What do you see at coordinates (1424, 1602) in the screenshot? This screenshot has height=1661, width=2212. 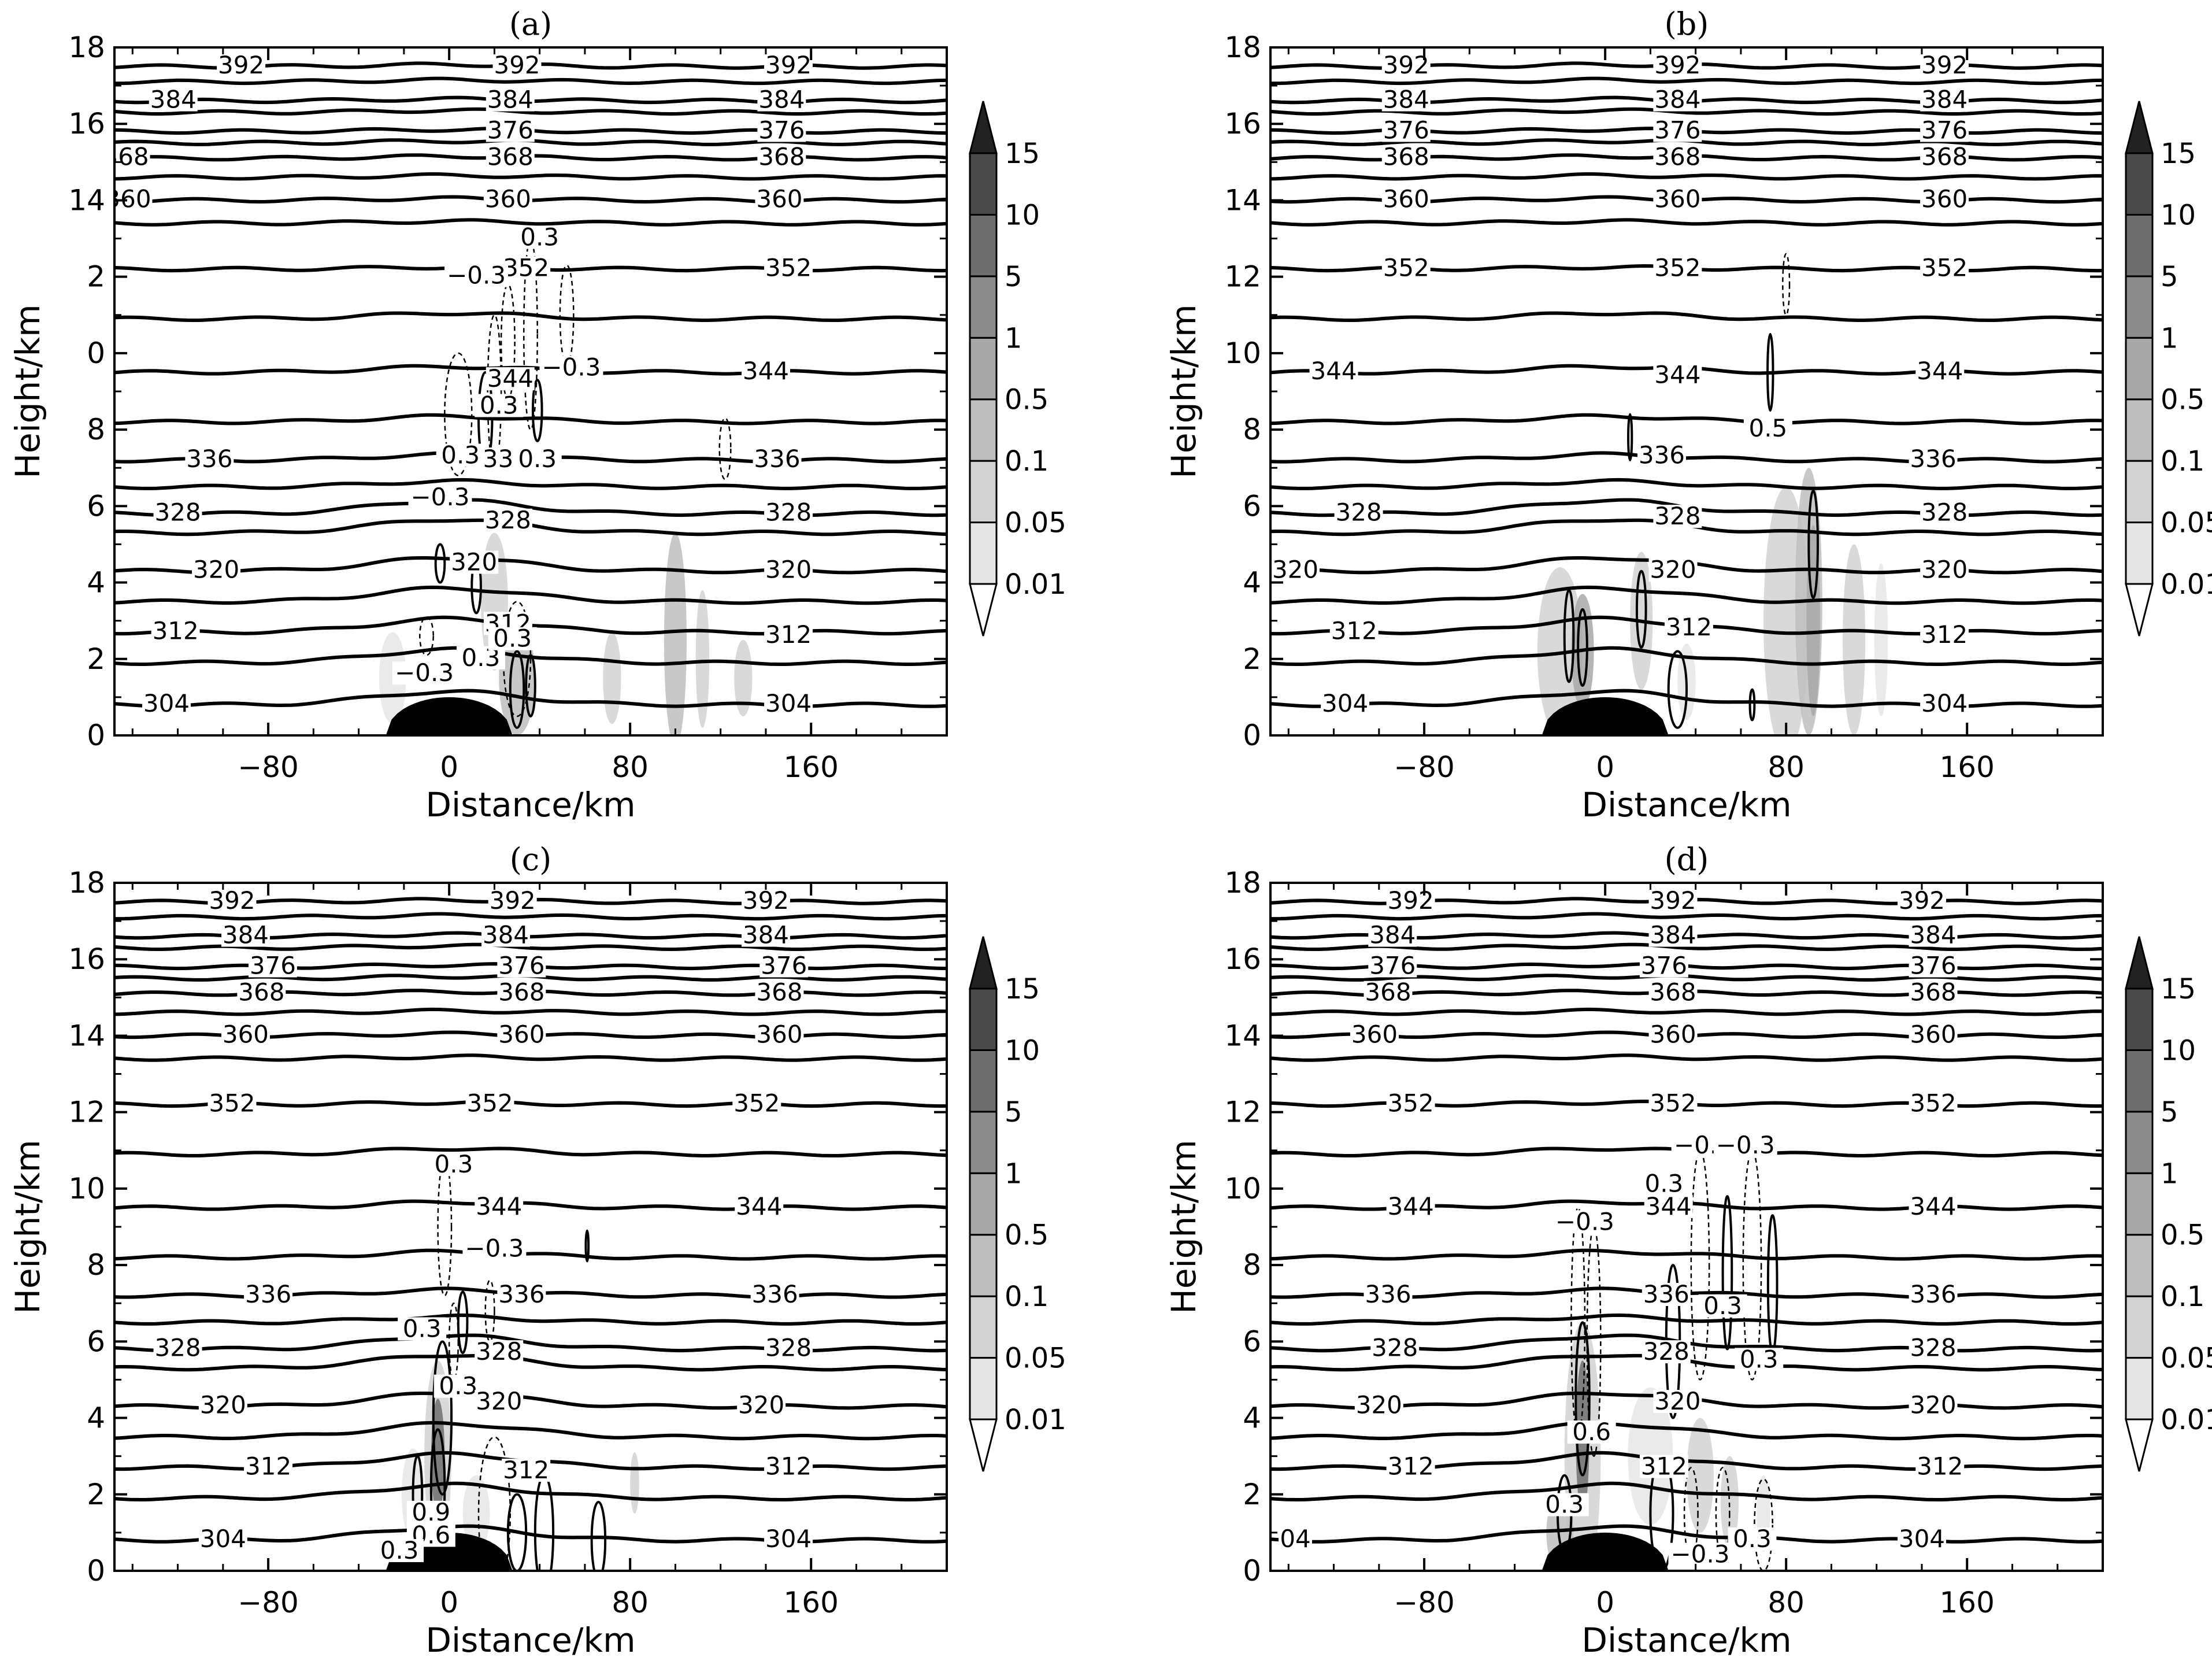 I see `x-tick-label: −80` at bounding box center [1424, 1602].